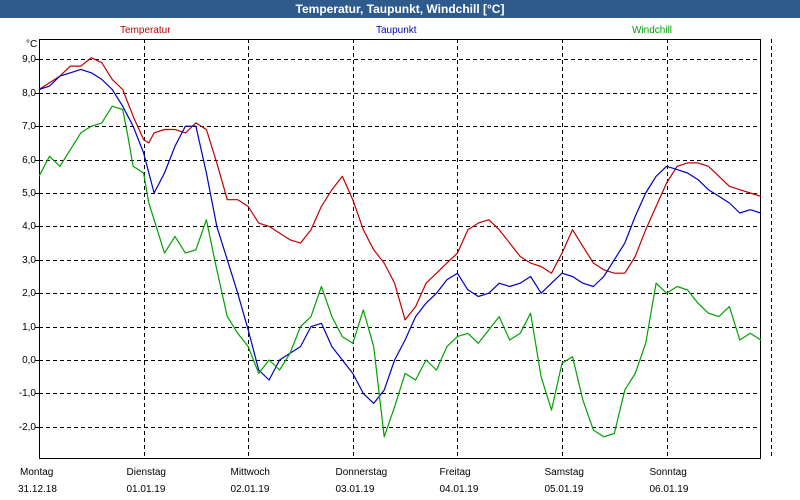 This screenshot has width=800, height=500. What do you see at coordinates (29, 93) in the screenshot?
I see `y-tick-label: 8,0` at bounding box center [29, 93].